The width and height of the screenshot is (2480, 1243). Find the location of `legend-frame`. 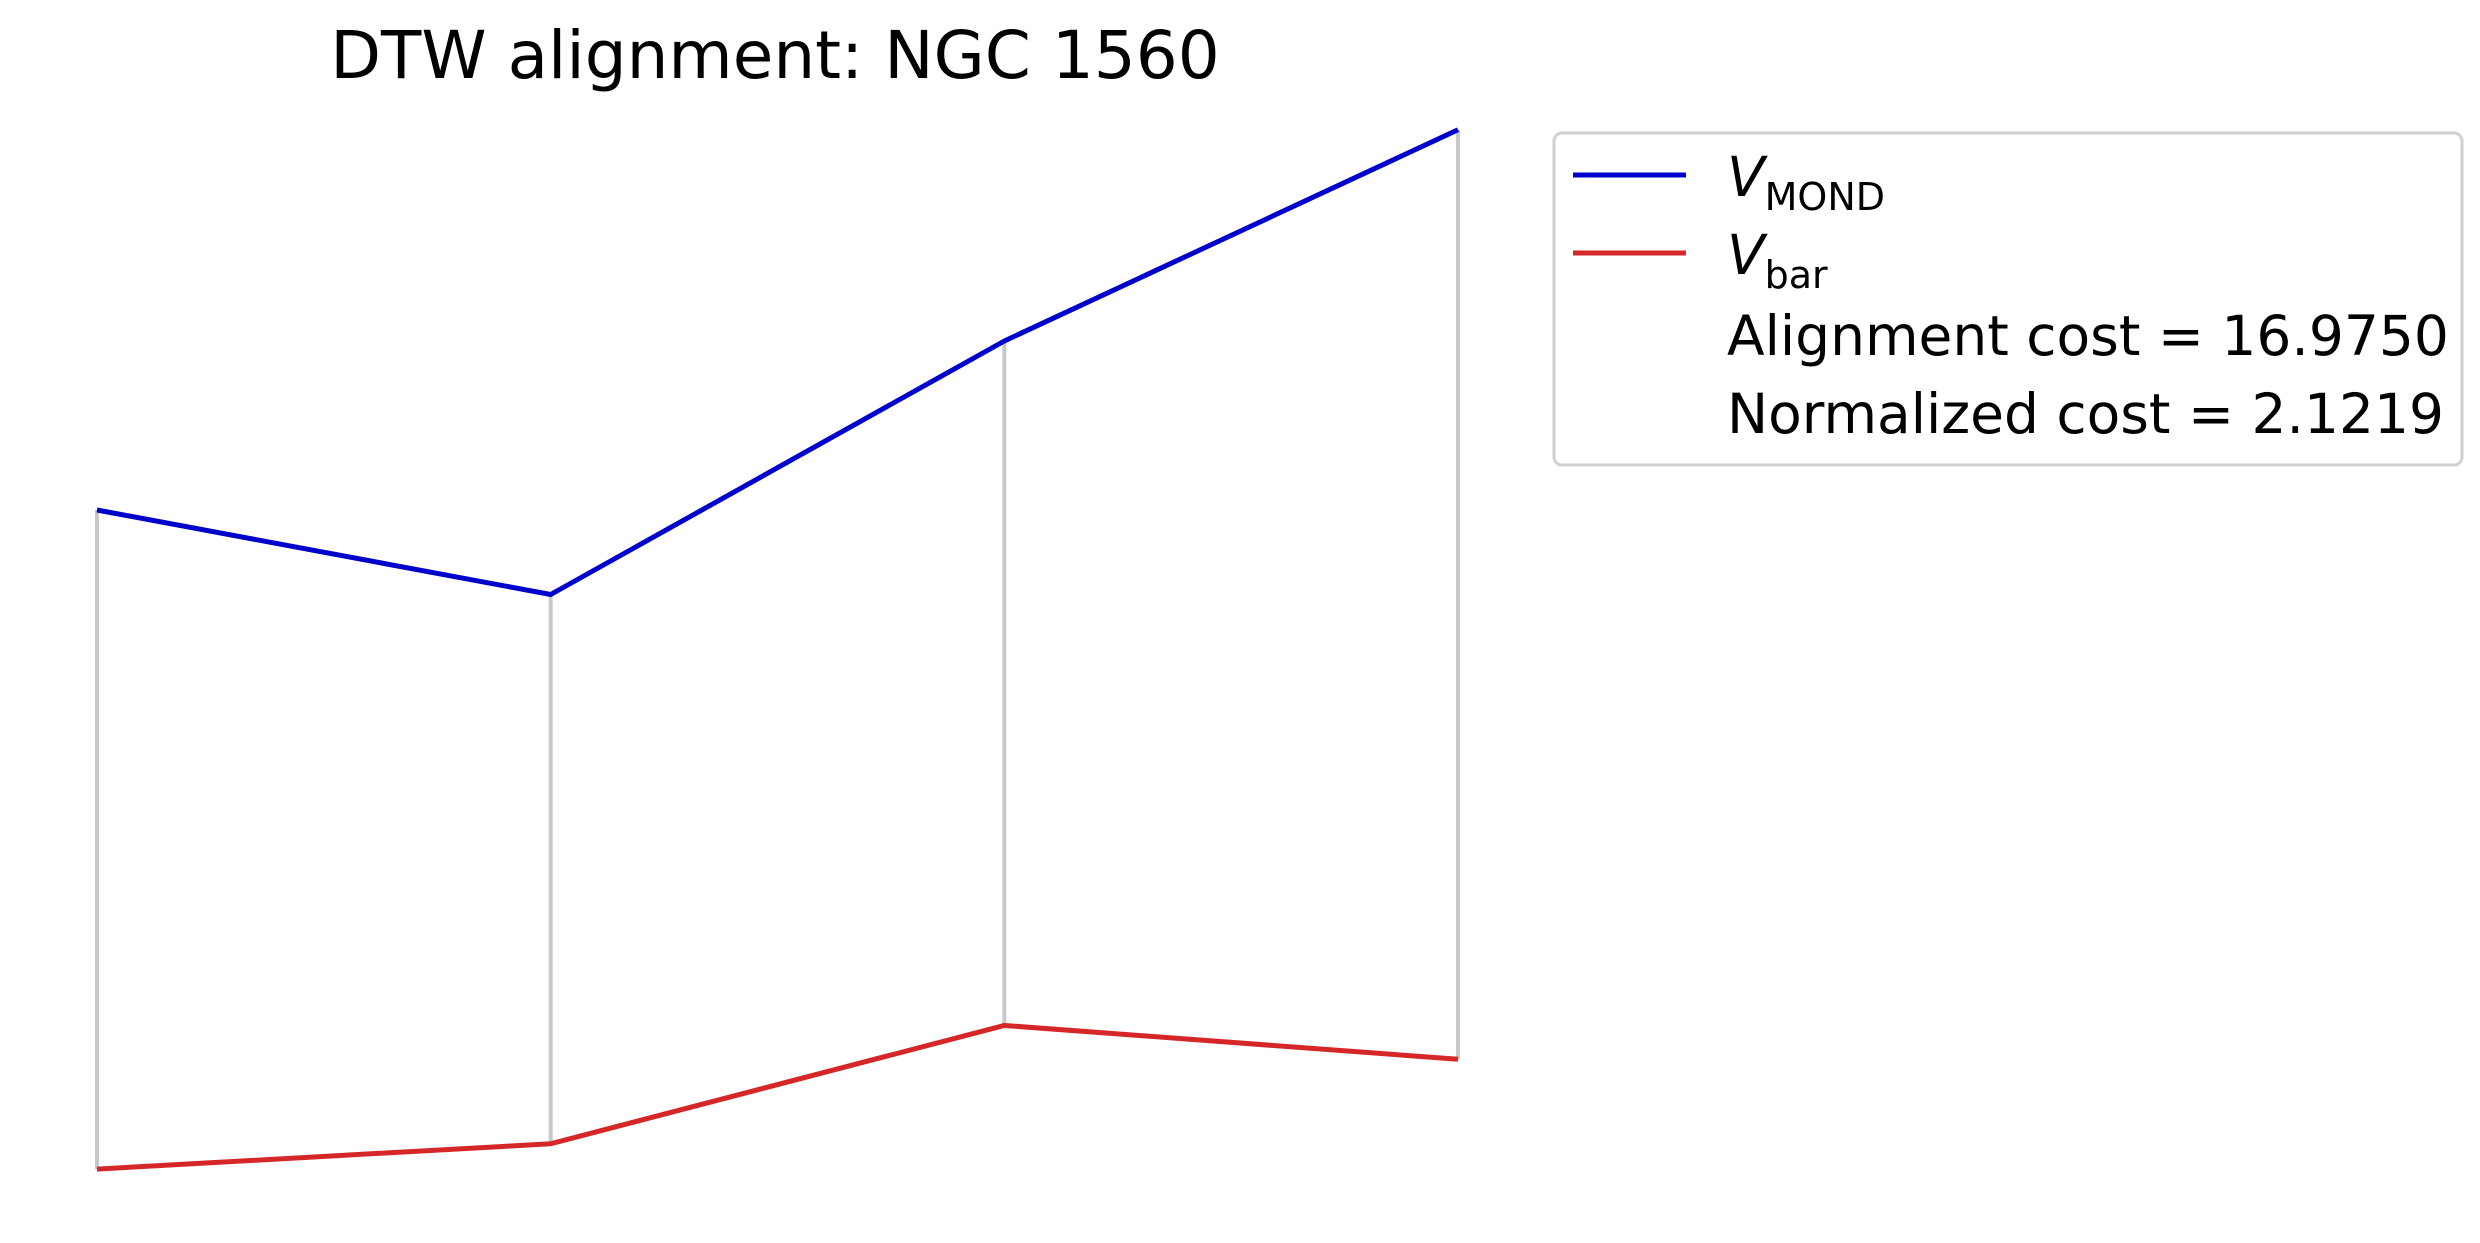

legend-frame is located at coordinates (2008, 299).